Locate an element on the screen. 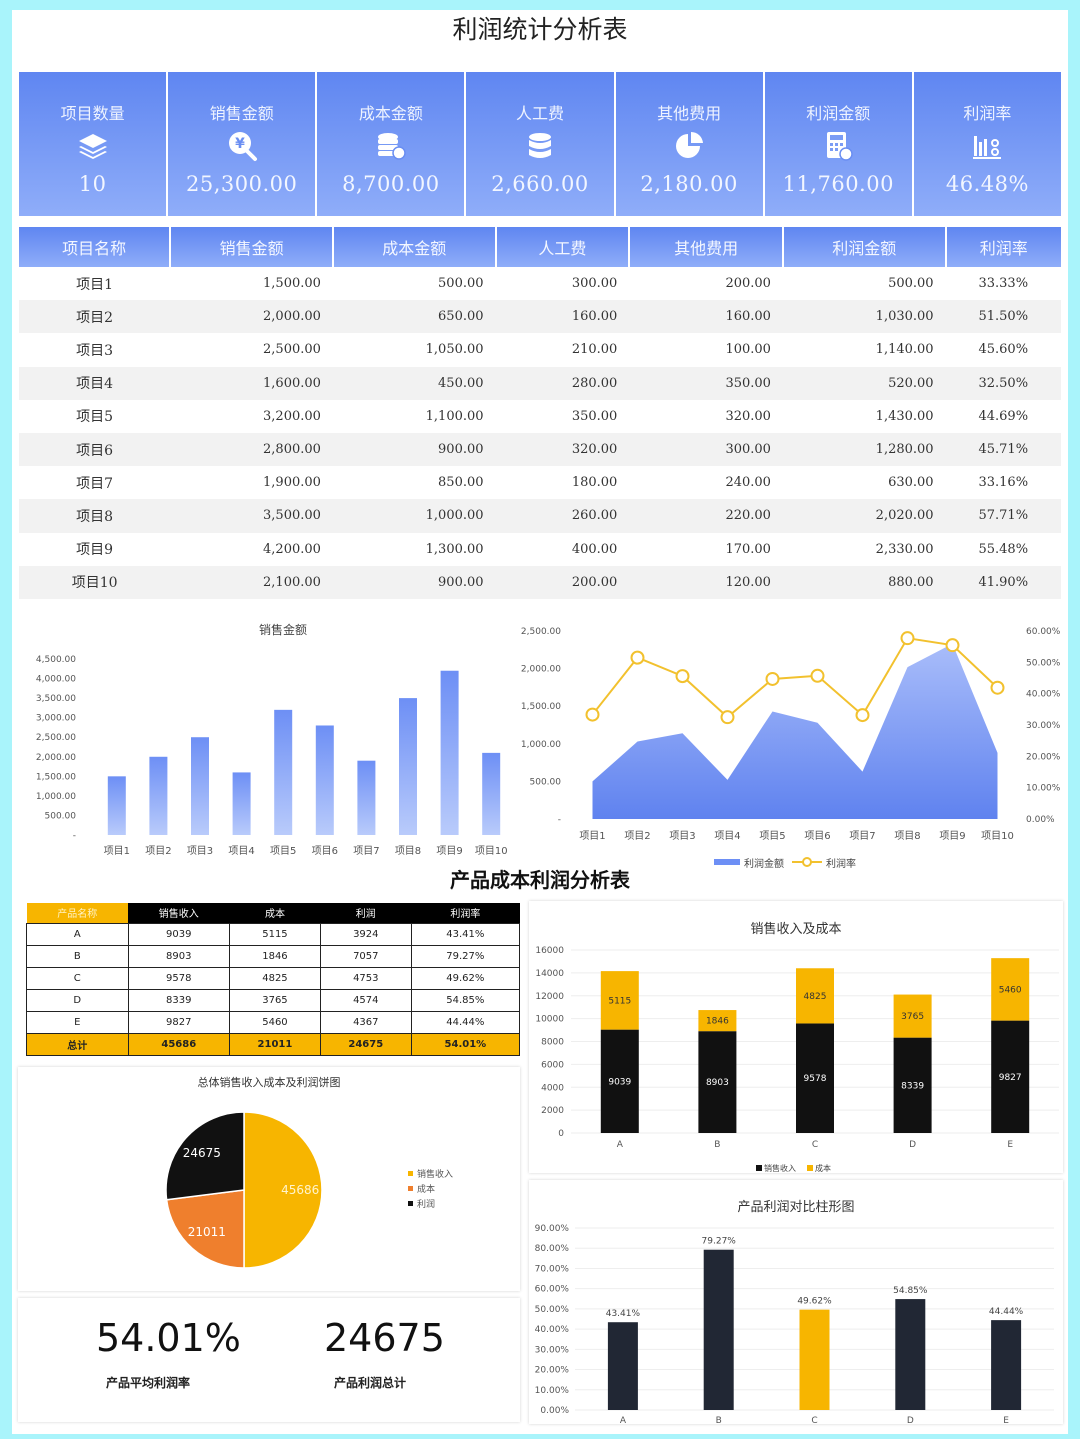 Image resolution: width=1080 pixels, height=1439 pixels. y-tick-label: 4,000.00 is located at coordinates (56, 680).